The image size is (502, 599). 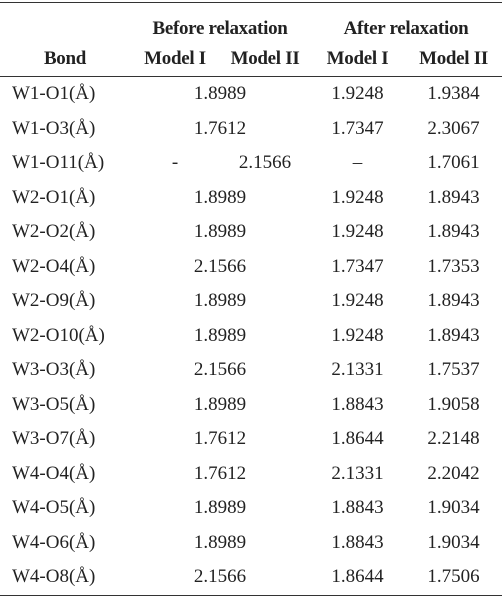 What do you see at coordinates (406, 28) in the screenshot?
I see `group-header: After relaxation` at bounding box center [406, 28].